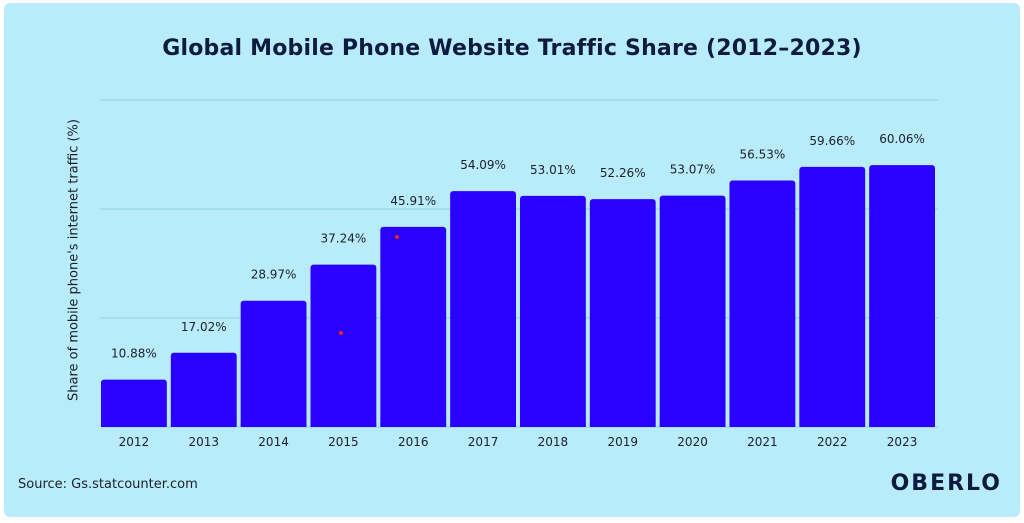 The height and width of the screenshot is (523, 1024). I want to click on x-tick-label: 2013, so click(203, 442).